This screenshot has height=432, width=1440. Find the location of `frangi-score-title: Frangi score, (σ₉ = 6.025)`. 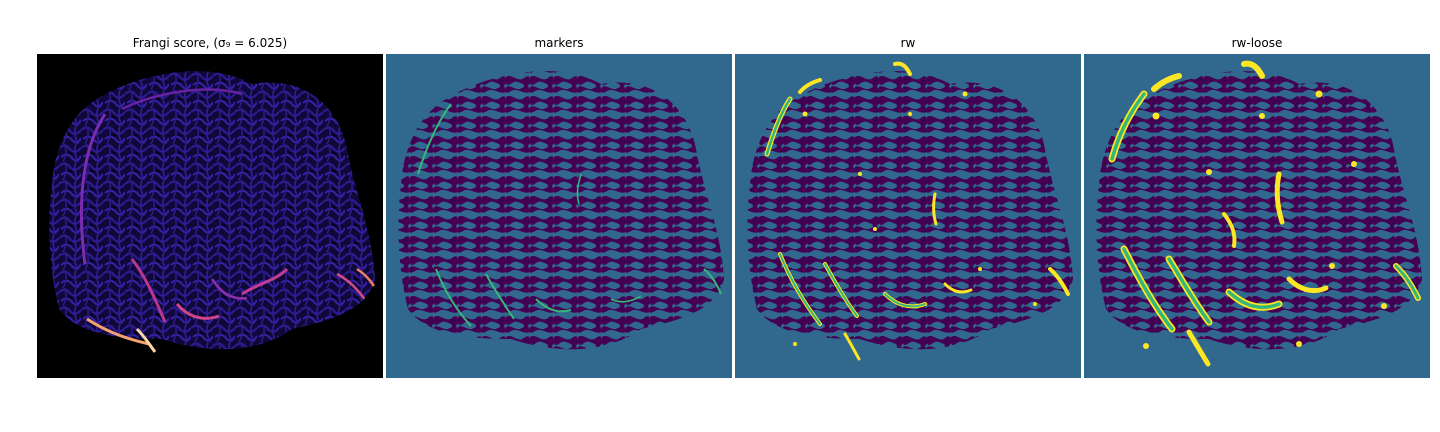

frangi-score-title: Frangi score, (σ₉ = 6.025) is located at coordinates (210, 43).